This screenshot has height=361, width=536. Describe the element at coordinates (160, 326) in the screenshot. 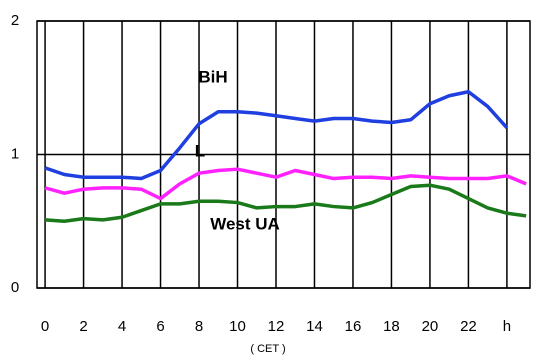

I see `x-tick-label: 6` at that location.